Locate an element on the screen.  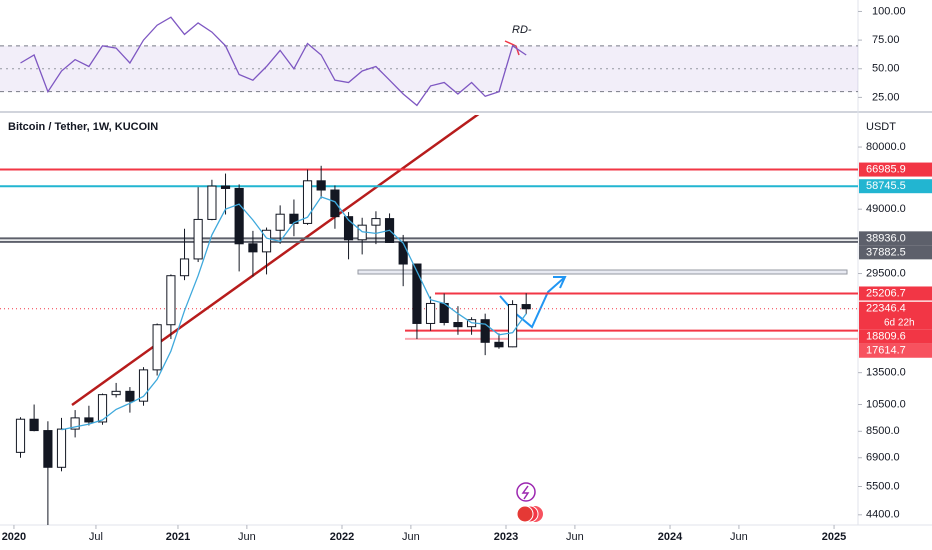
level-label: 66985.9 is located at coordinates (886, 169).